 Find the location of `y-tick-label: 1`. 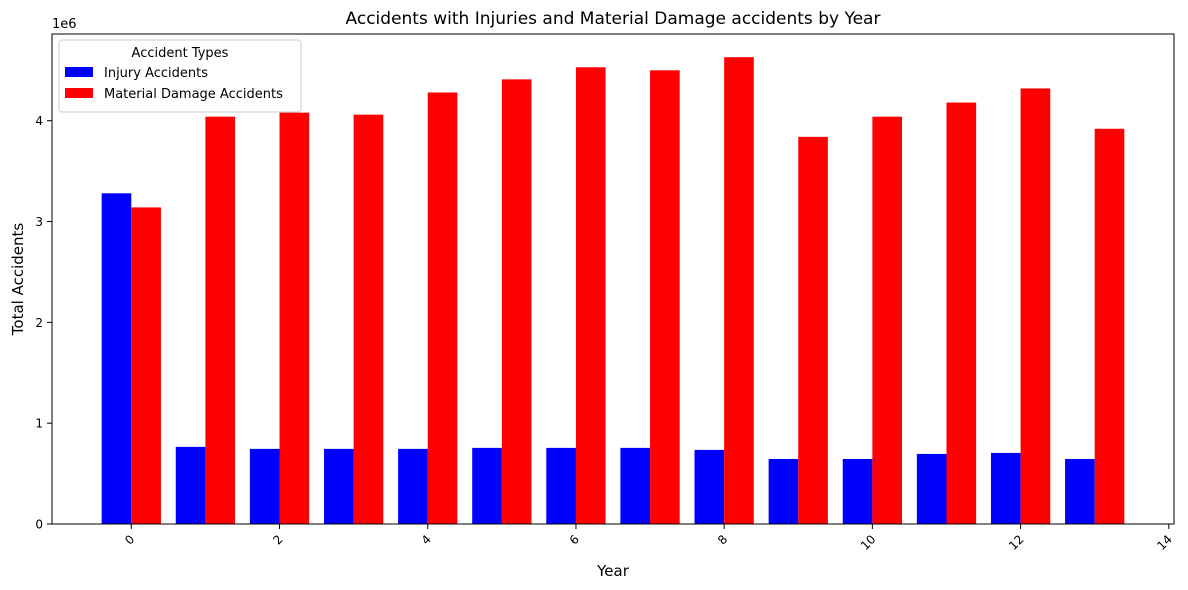

y-tick-label: 1 is located at coordinates (39, 424).